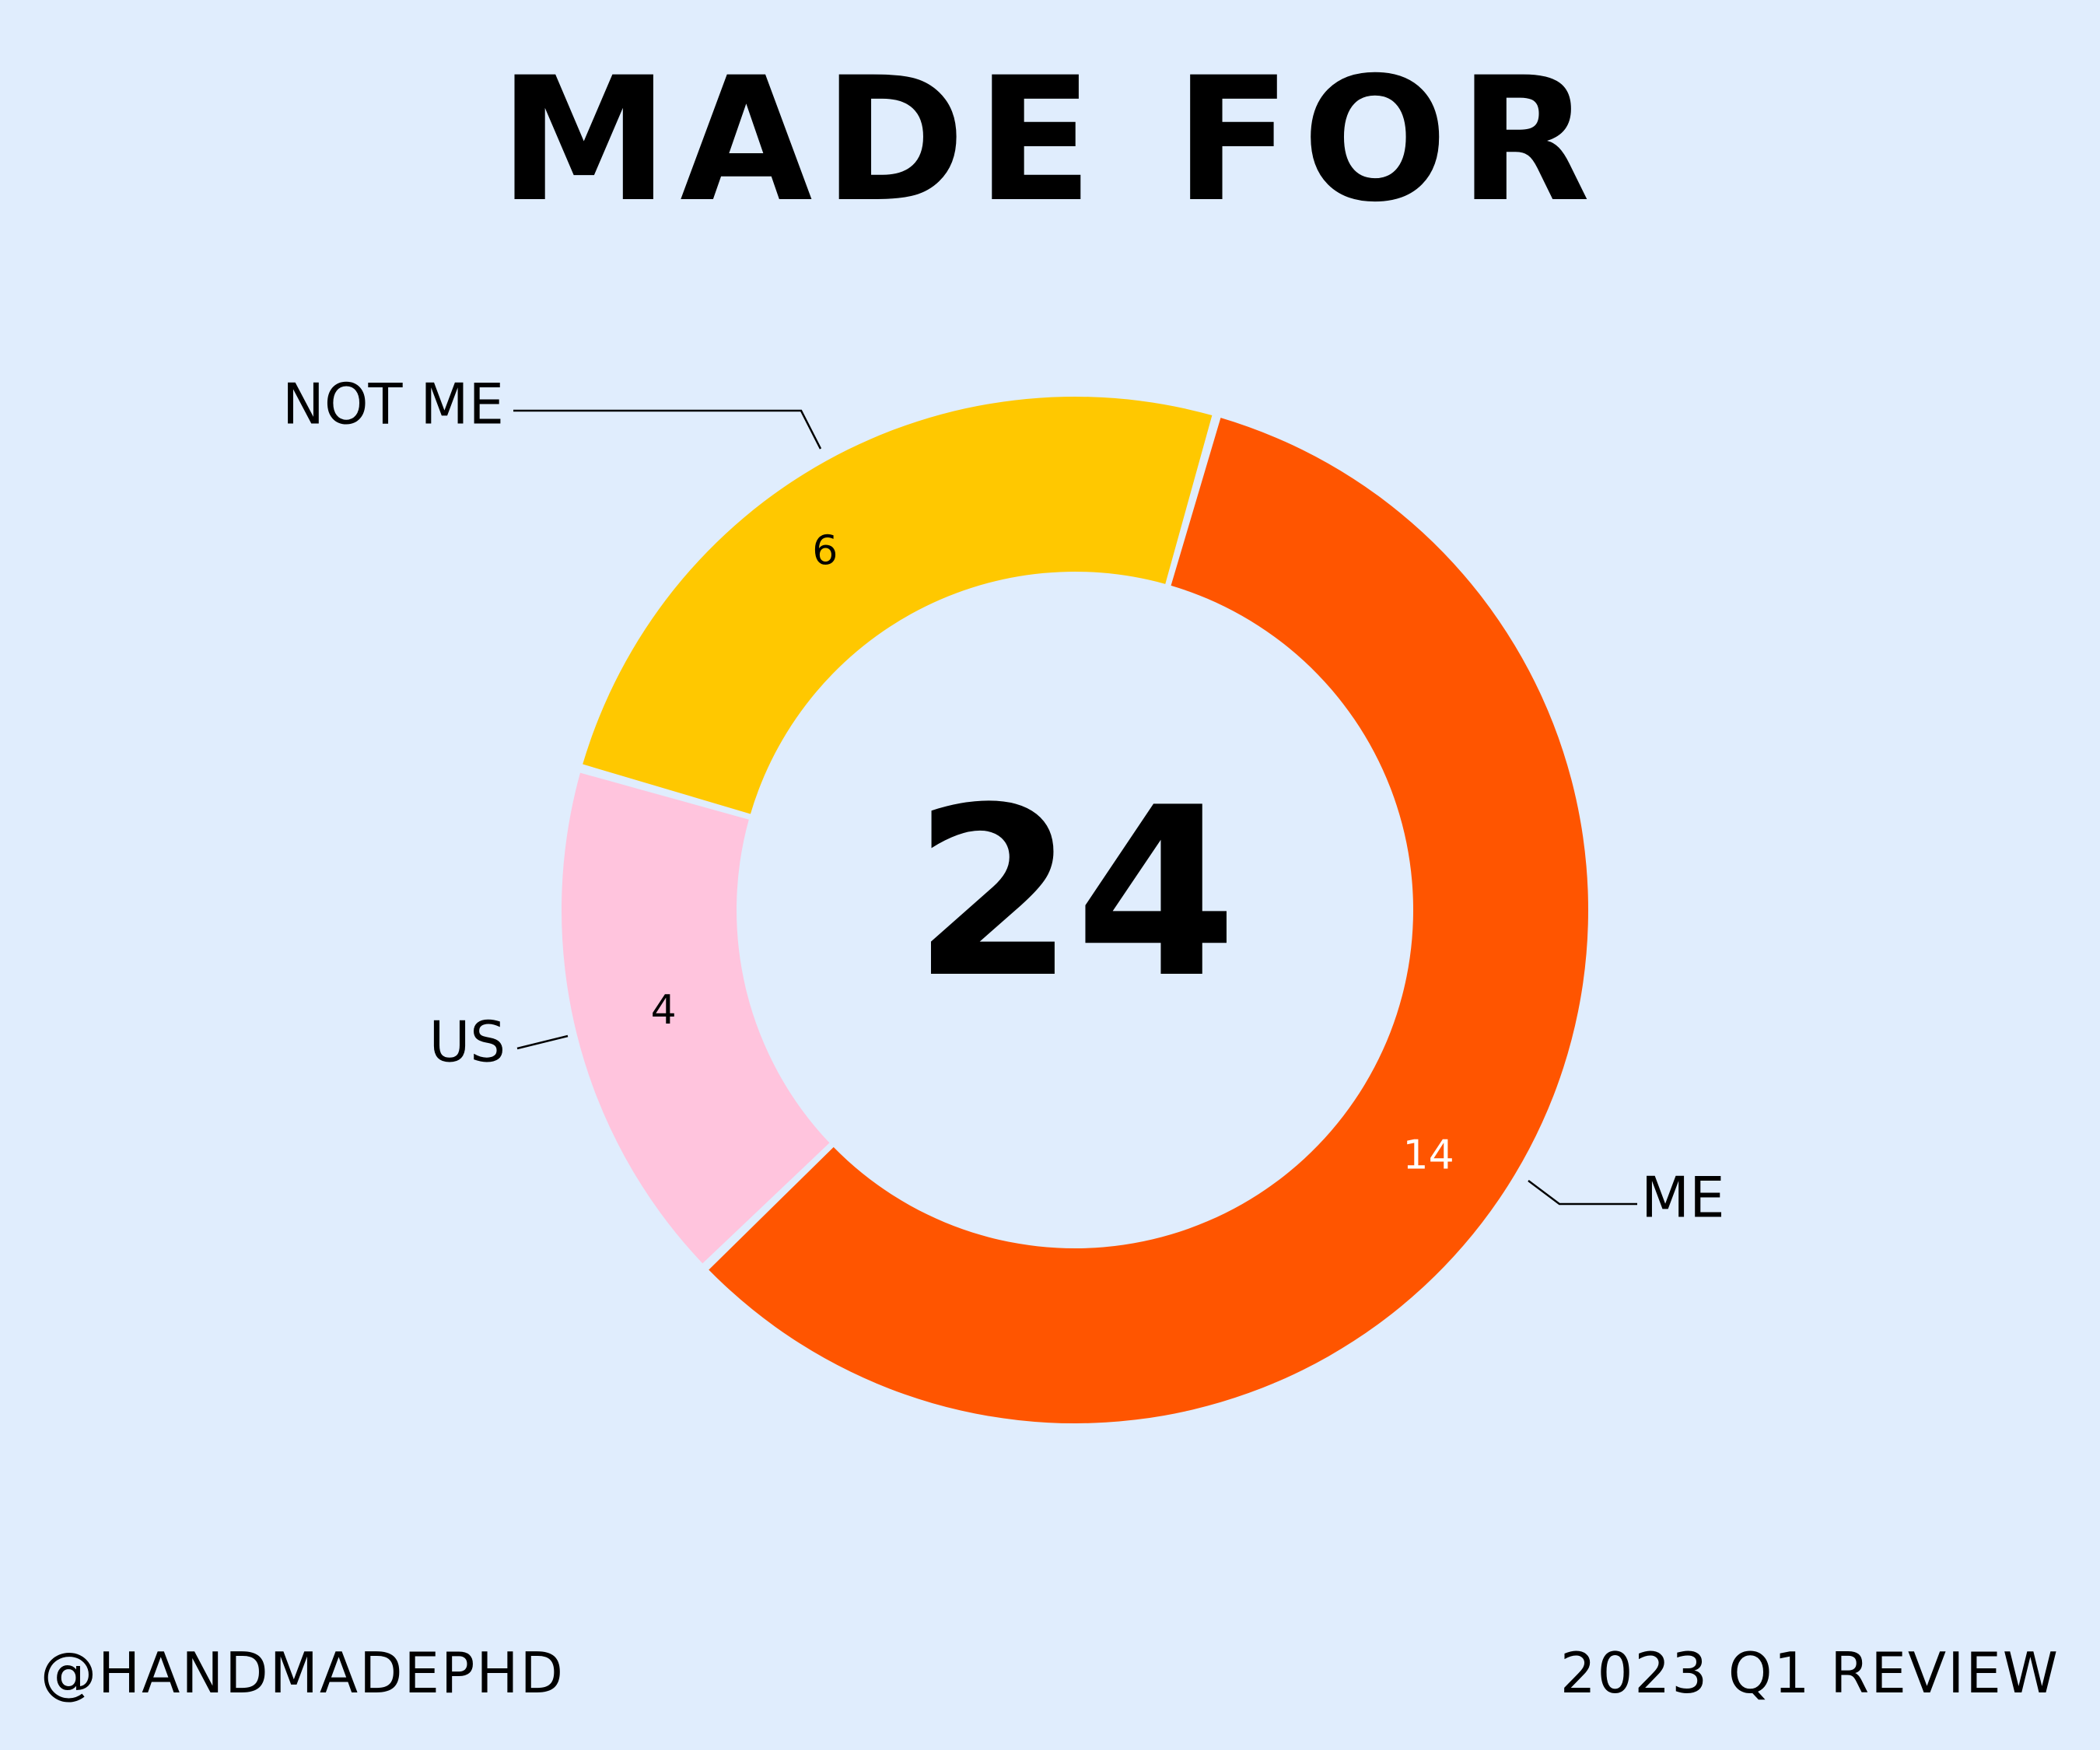 This screenshot has width=2100, height=1750. Describe the element at coordinates (468, 1042) in the screenshot. I see `slice-label-us: US` at that location.